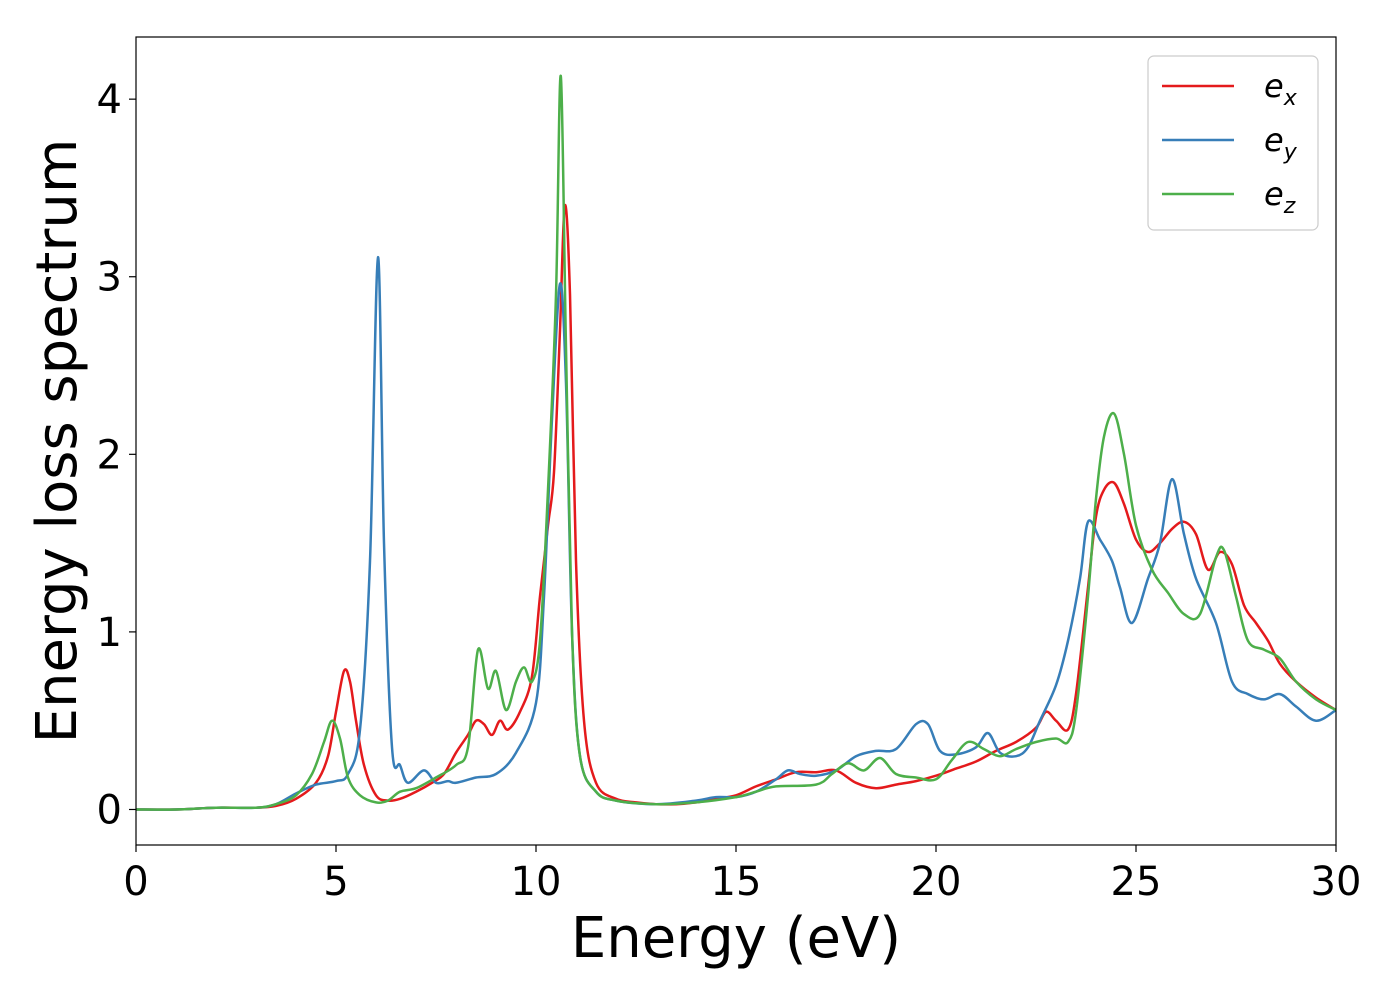  Describe the element at coordinates (736, 882) in the screenshot. I see `x-tick-label: 15` at that location.